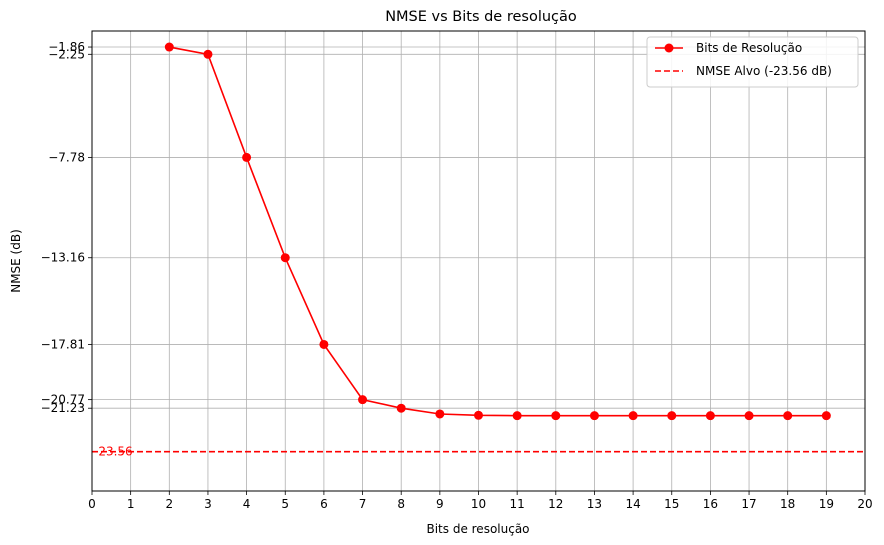 The height and width of the screenshot is (545, 884). Describe the element at coordinates (401, 504) in the screenshot. I see `x-tick-label: 8` at that location.